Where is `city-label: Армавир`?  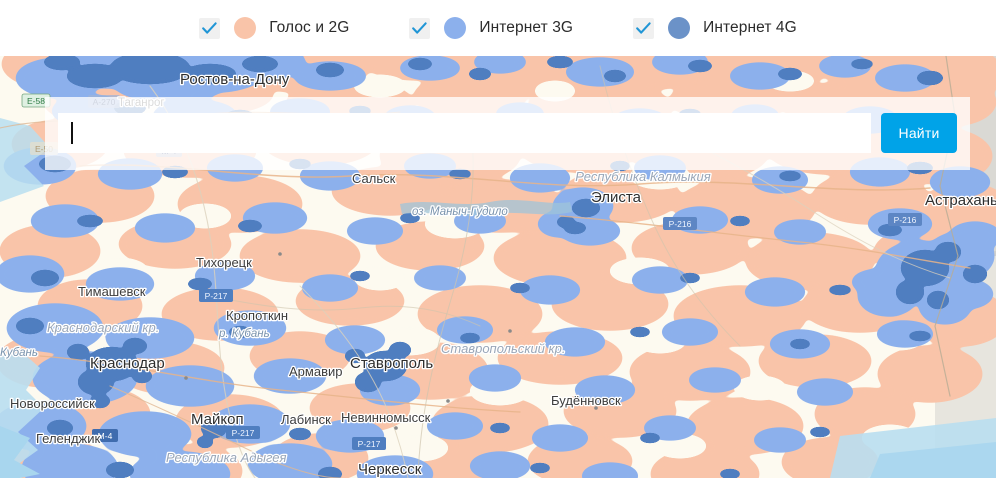
city-label: Армавир is located at coordinates (315, 371).